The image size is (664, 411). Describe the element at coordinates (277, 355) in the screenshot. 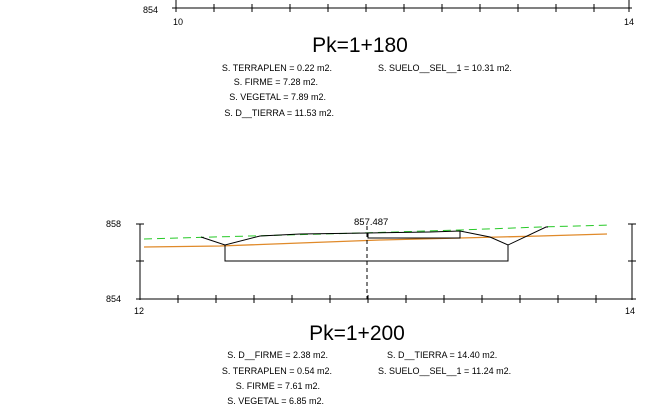

I see `section-2-area-d-firme: S. D__FIRME = 2.38 m2.` at that location.